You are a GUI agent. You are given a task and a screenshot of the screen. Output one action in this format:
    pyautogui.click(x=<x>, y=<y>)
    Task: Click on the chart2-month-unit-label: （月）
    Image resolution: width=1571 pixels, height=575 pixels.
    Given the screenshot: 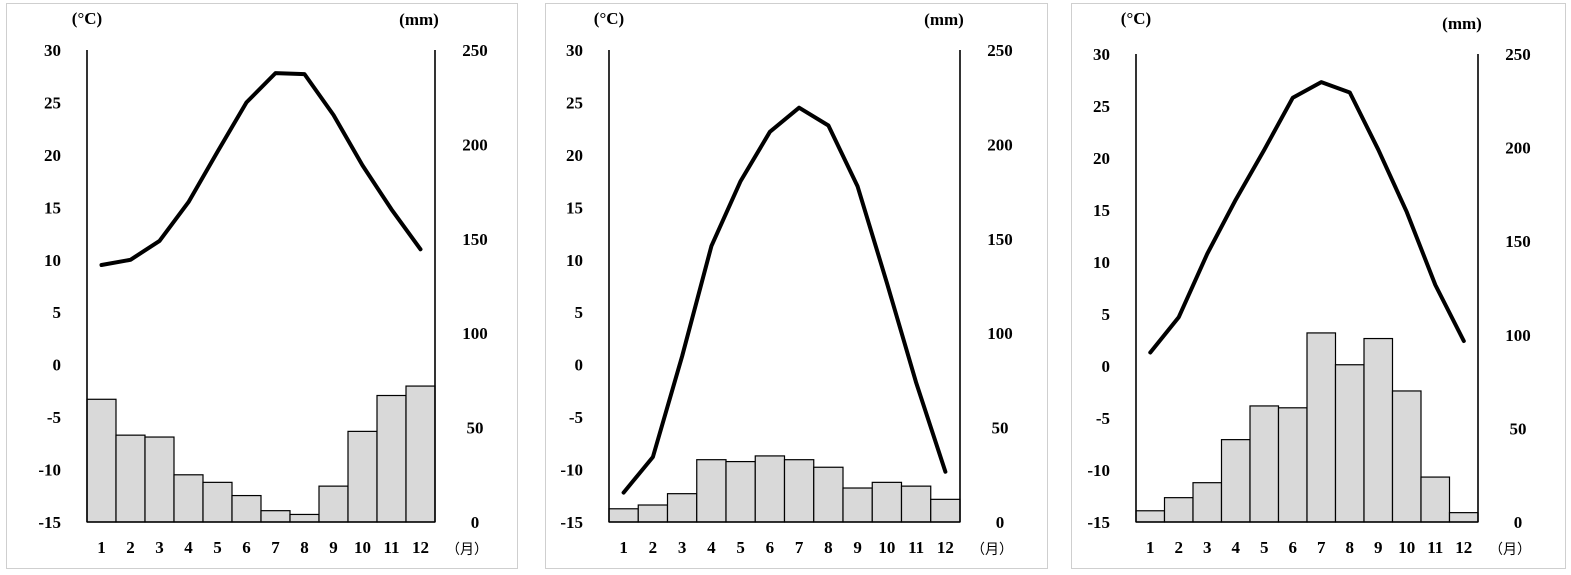 What is the action you would take?
    pyautogui.click(x=992, y=550)
    